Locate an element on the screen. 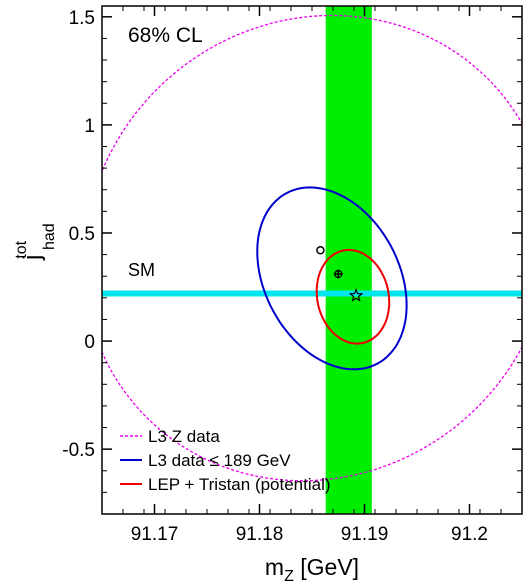 The image size is (526, 586). point-star is located at coordinates (356, 295).